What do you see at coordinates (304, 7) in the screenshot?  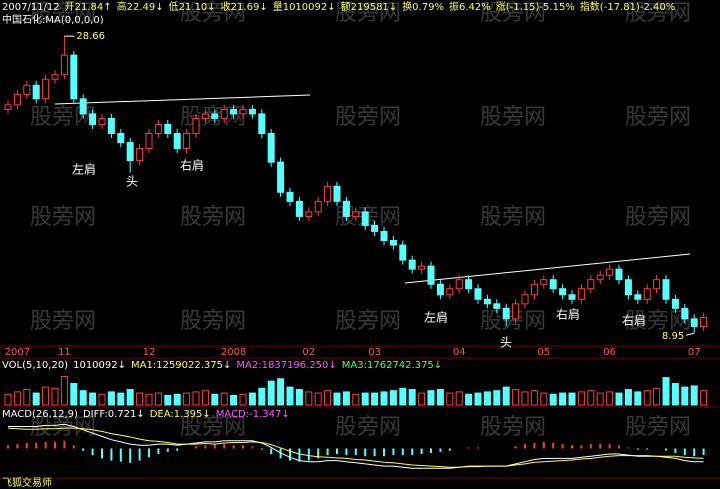 I see `header-item: 量1010092↓` at bounding box center [304, 7].